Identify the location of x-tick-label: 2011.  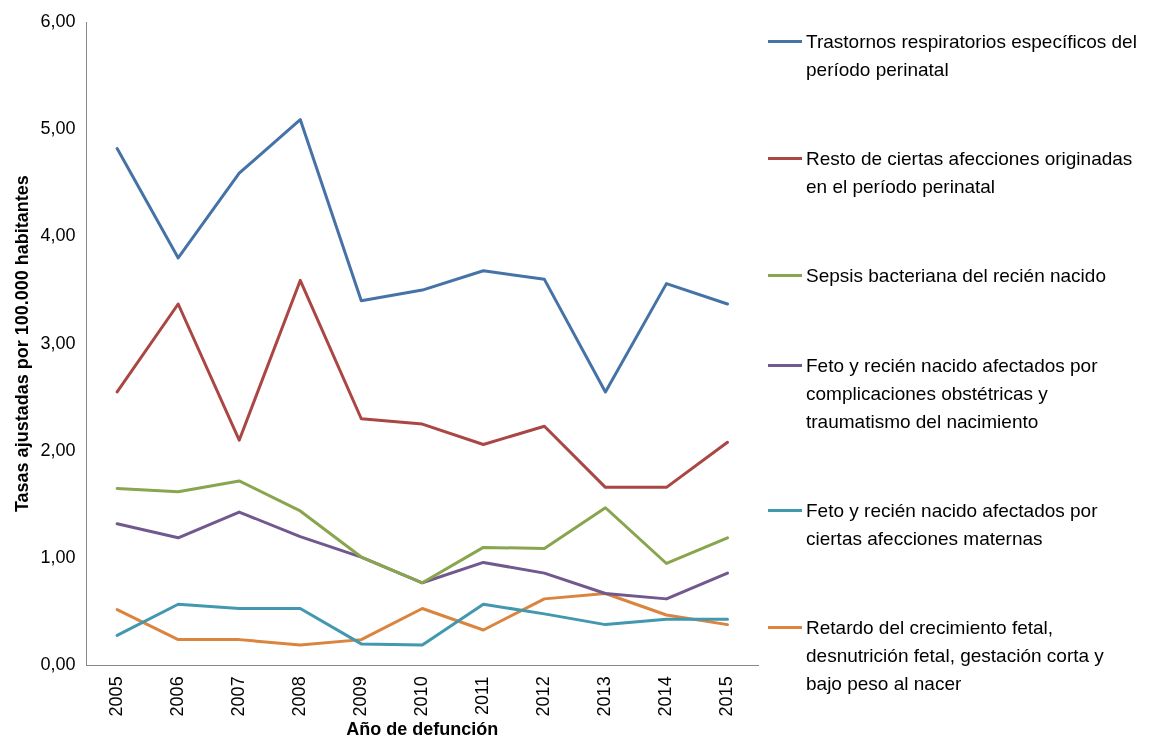
(482, 696).